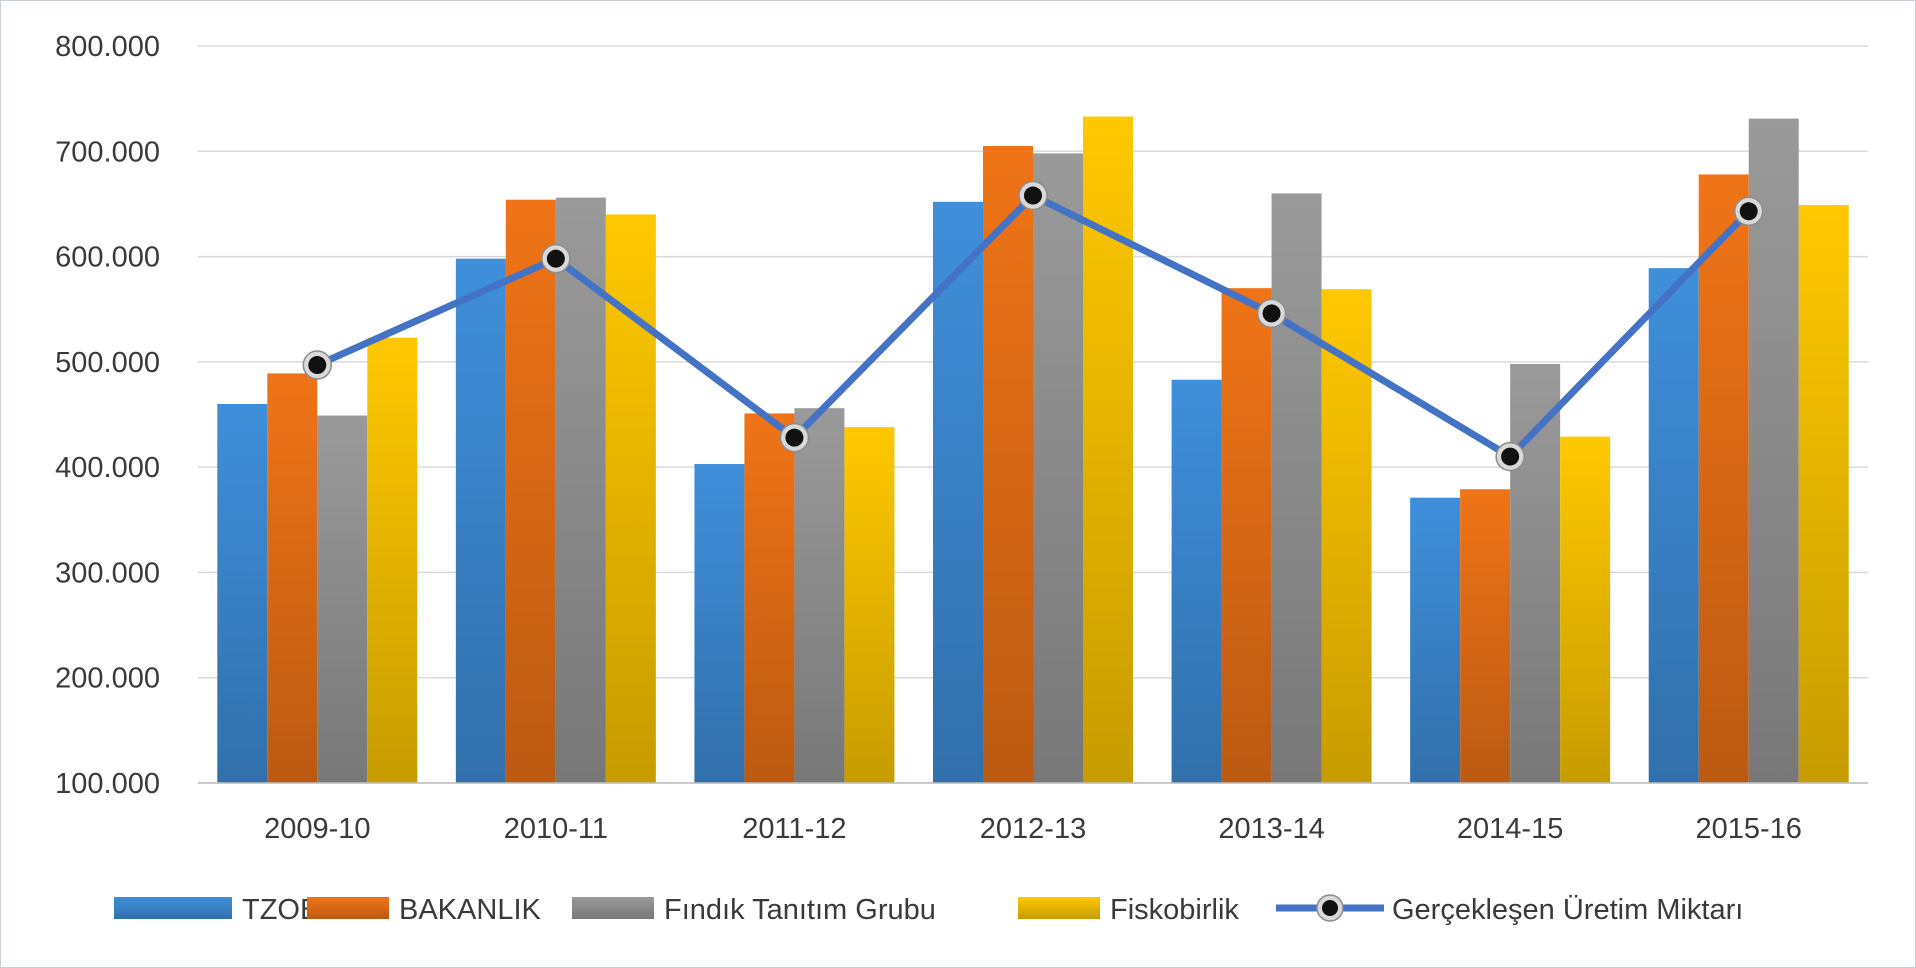 The width and height of the screenshot is (1916, 968). What do you see at coordinates (107, 363) in the screenshot?
I see `y-tick-label: 500.000` at bounding box center [107, 363].